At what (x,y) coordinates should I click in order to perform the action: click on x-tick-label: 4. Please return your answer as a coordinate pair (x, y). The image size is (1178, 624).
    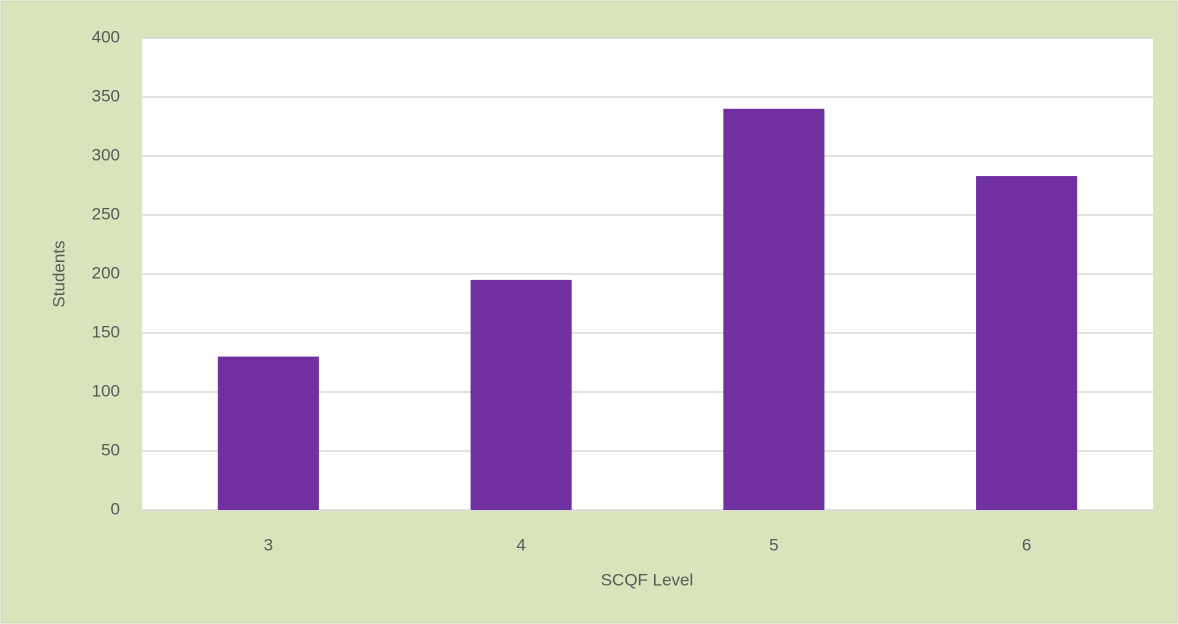
    Looking at the image, I should click on (520, 544).